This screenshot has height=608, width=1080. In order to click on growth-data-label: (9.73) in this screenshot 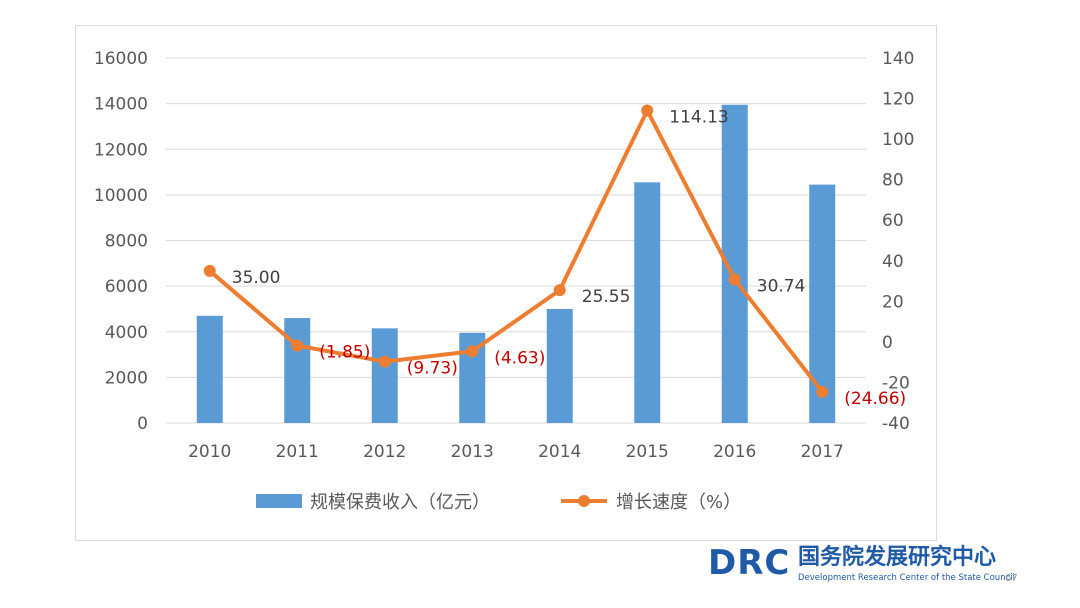, I will do `click(432, 369)`.